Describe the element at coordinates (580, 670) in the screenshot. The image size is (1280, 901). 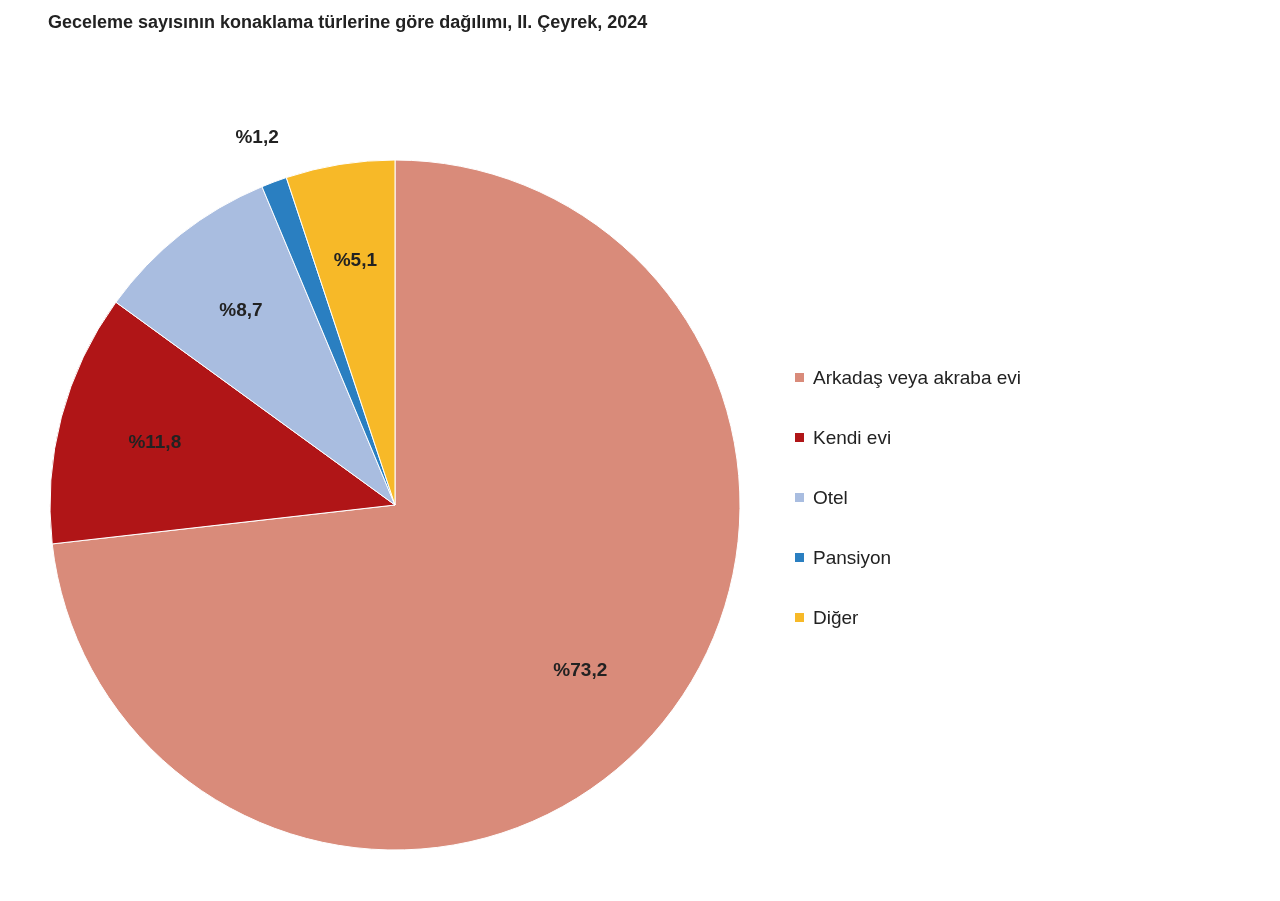
I see `data-label: %73,2` at that location.